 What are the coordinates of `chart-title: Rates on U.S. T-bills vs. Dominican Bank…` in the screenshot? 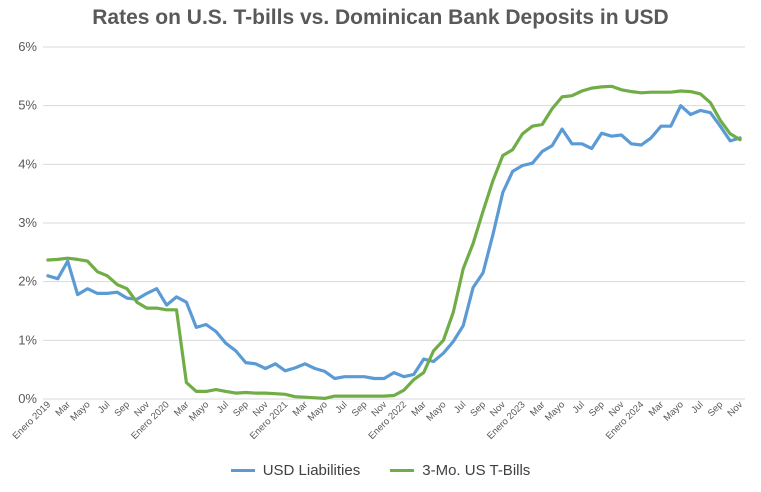 It's located at (380, 17).